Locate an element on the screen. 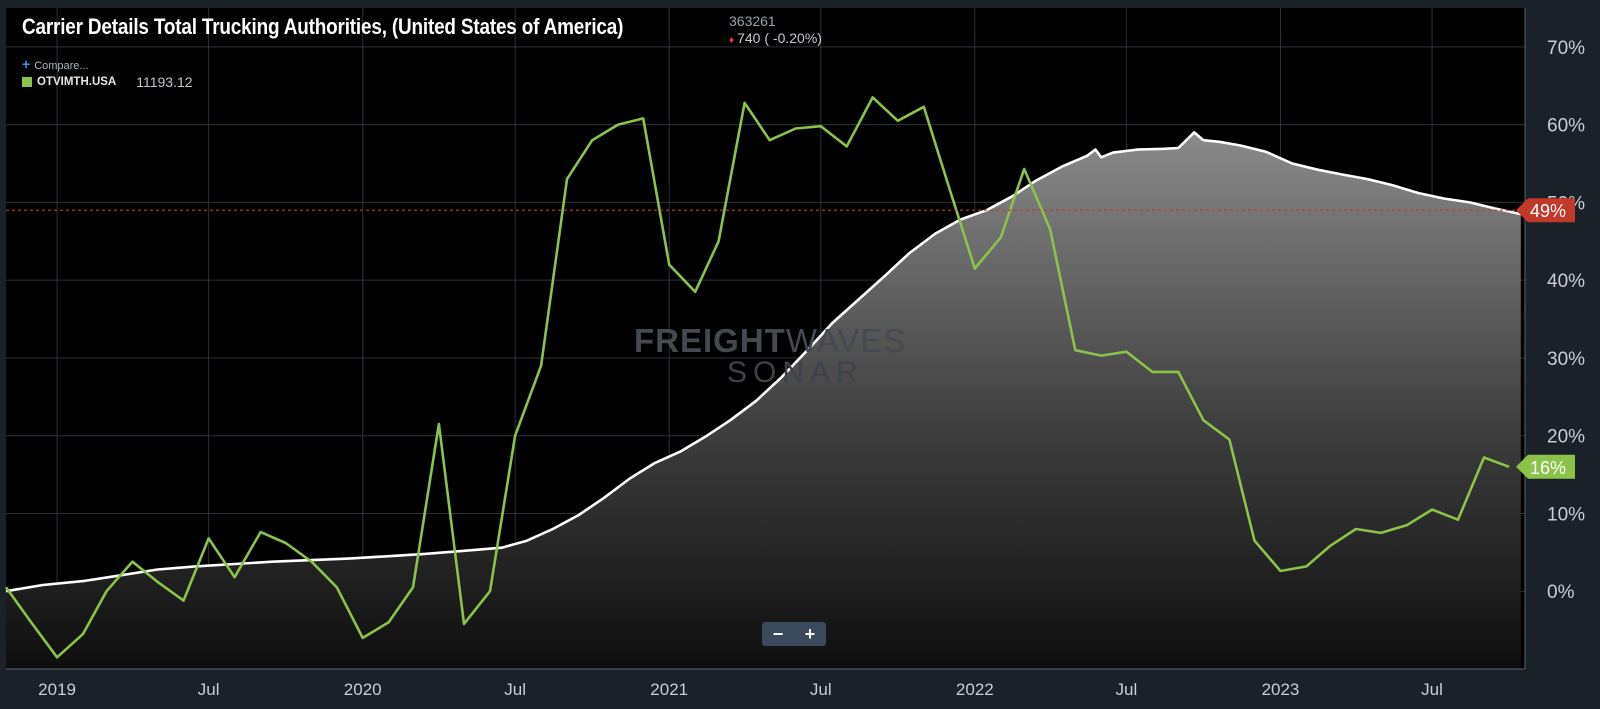 Image resolution: width=1600 pixels, height=709 pixels. badge-0-label: 49% is located at coordinates (1548, 211).